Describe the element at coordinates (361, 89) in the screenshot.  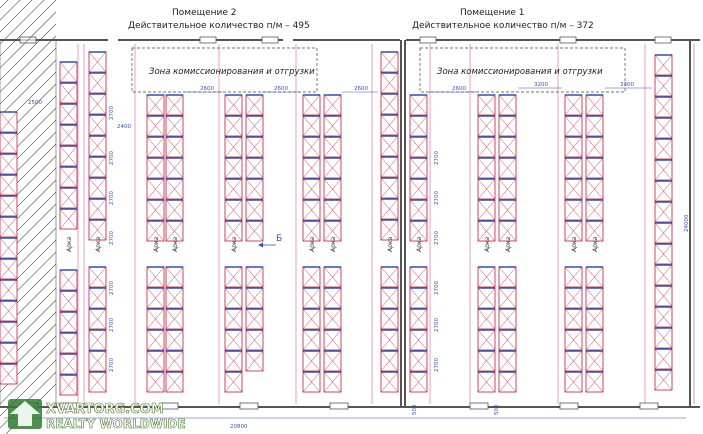
I see `dim-upper-3: 2600` at that location.